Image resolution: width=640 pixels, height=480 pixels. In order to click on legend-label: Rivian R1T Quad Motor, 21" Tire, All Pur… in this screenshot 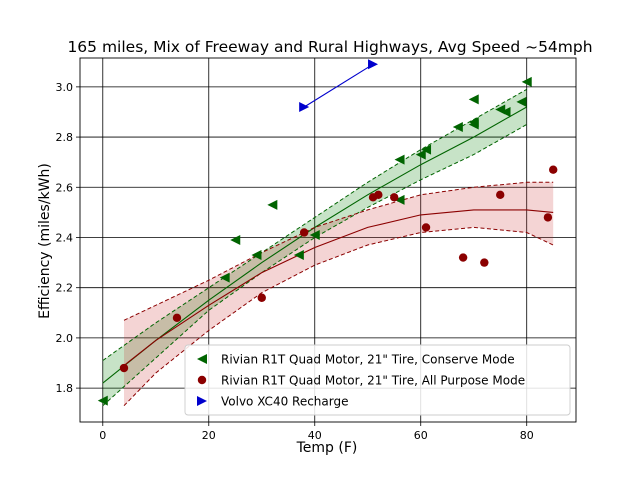, I will do `click(373, 381)`.